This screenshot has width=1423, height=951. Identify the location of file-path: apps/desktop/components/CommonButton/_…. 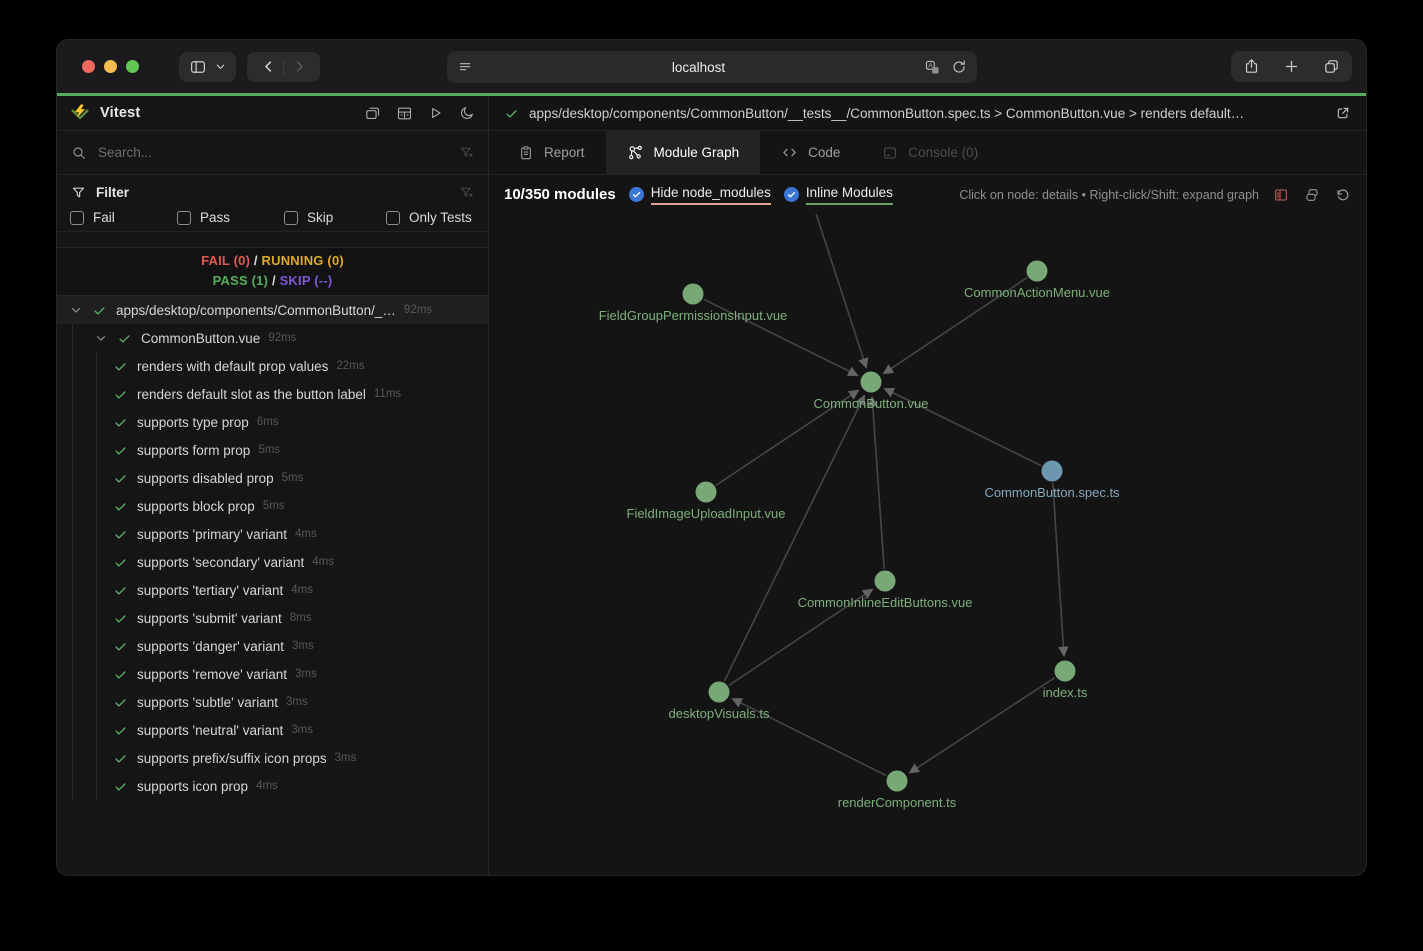
(256, 310).